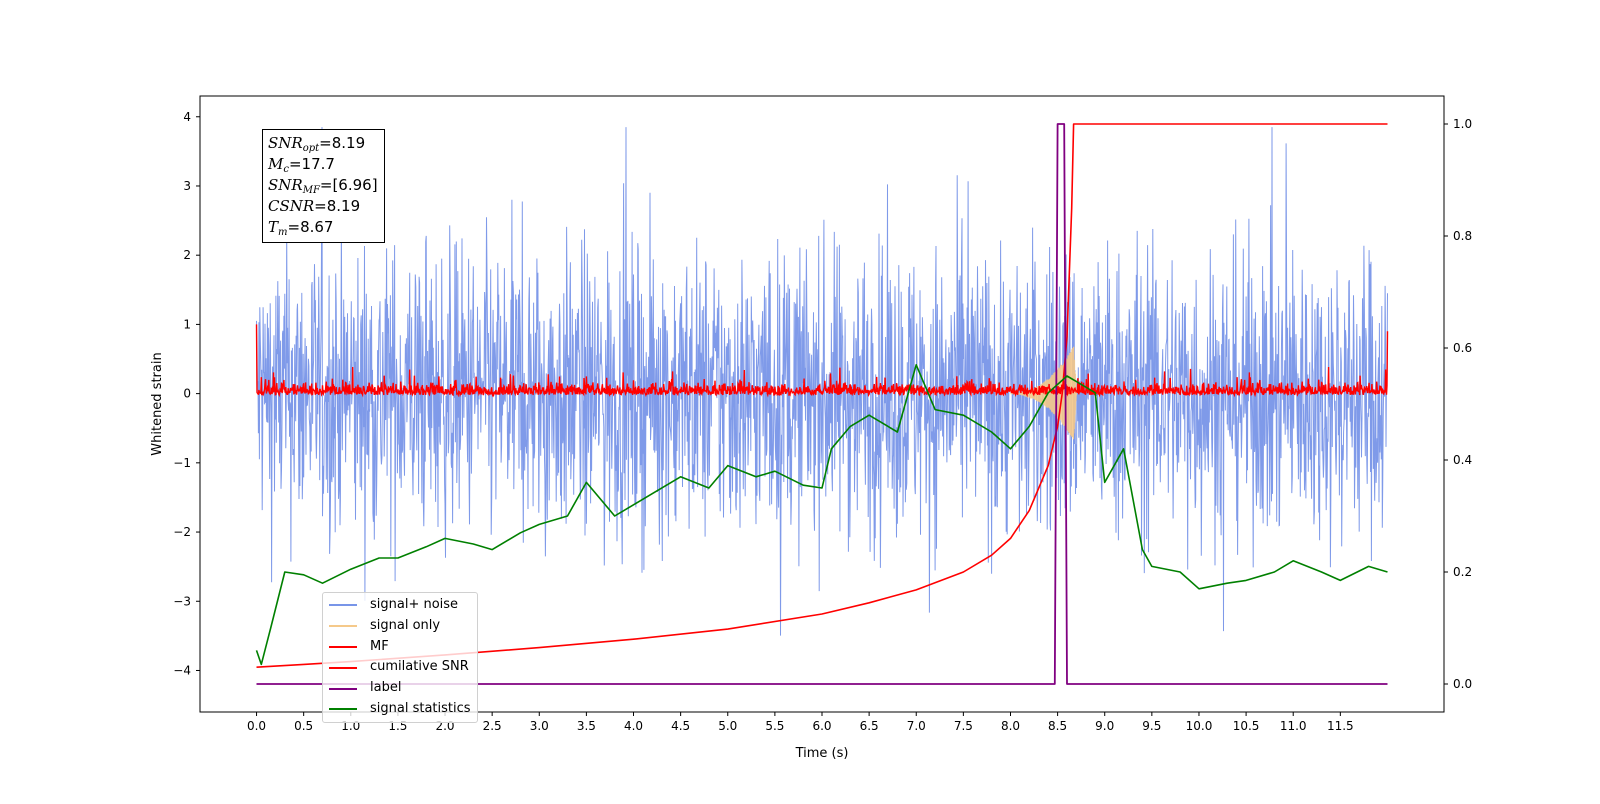  Describe the element at coordinates (314, 206) in the screenshot. I see `csnr-line: CSNR=8.19` at that location.